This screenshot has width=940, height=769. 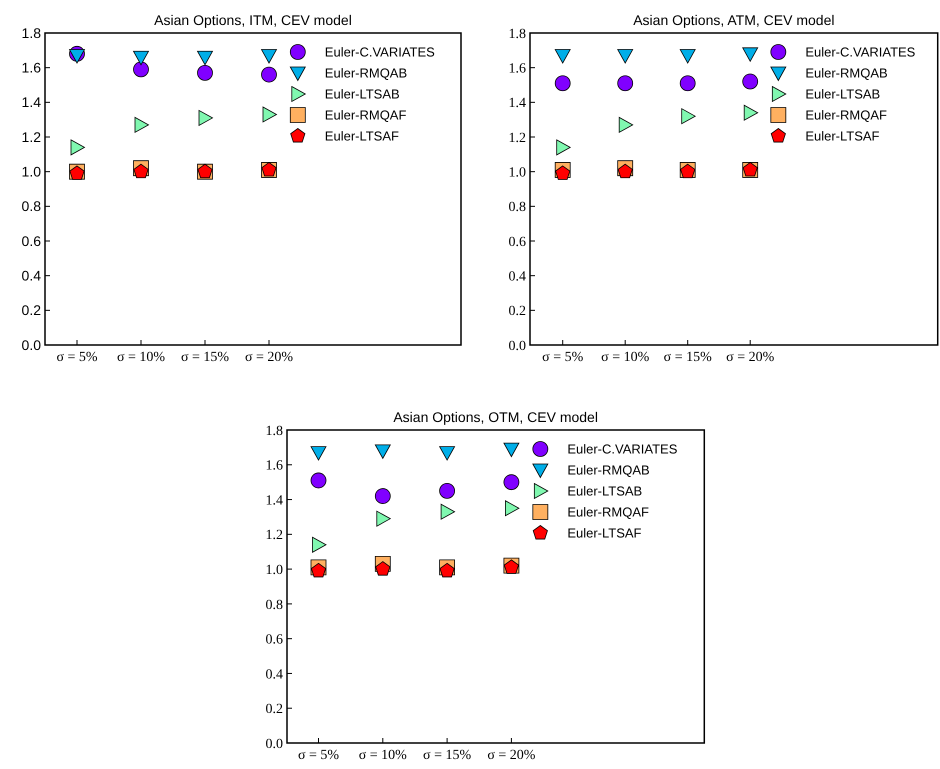 I want to click on chart-title: Asian Options, OTM, CEV model, so click(x=495, y=417).